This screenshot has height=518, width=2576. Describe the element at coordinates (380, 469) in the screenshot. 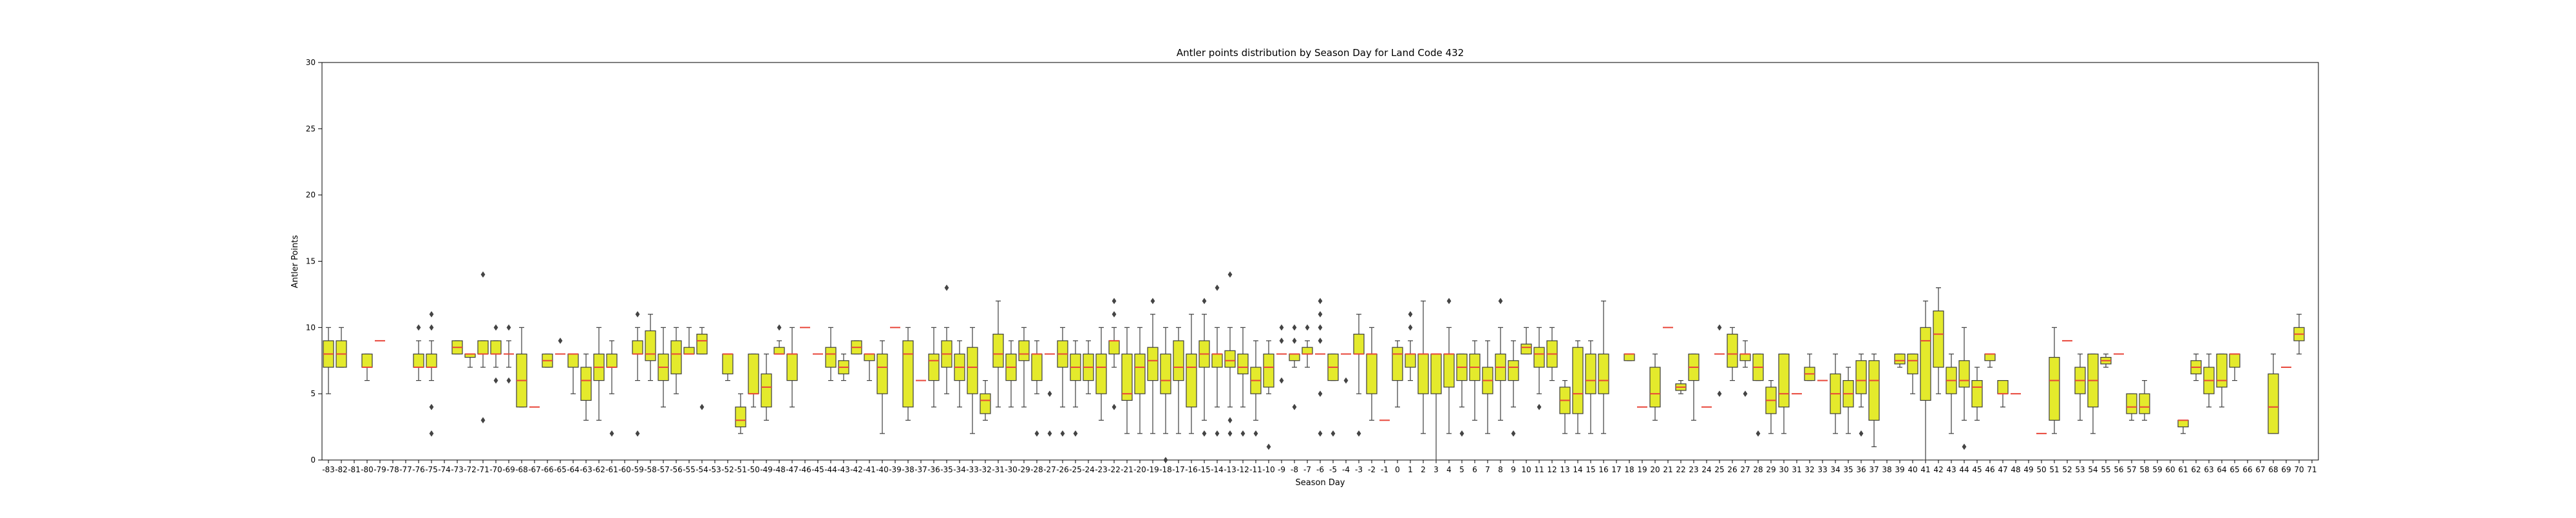

I see `x-tick-label: -79` at that location.